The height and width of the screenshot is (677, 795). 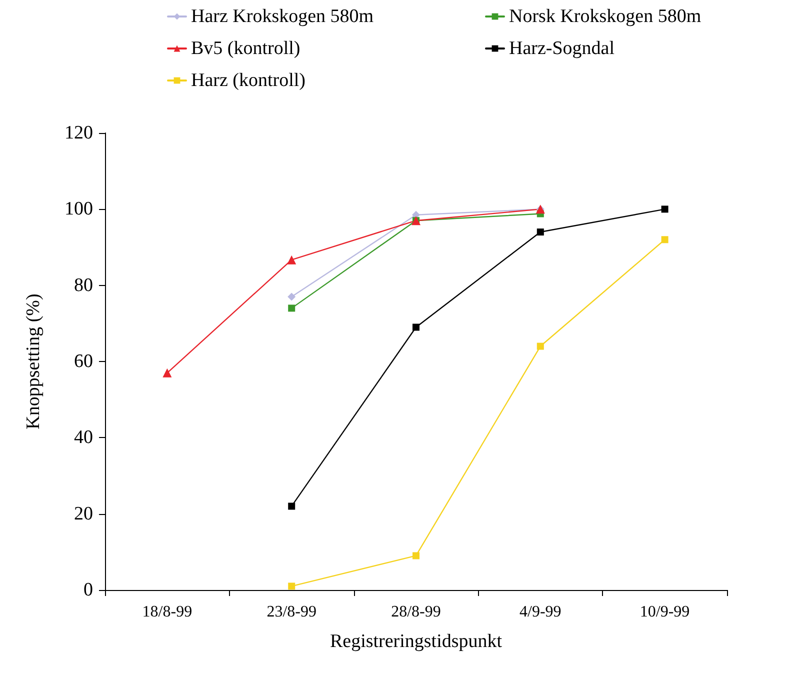 What do you see at coordinates (167, 612) in the screenshot?
I see `x-tick-label: 18/8-99` at bounding box center [167, 612].